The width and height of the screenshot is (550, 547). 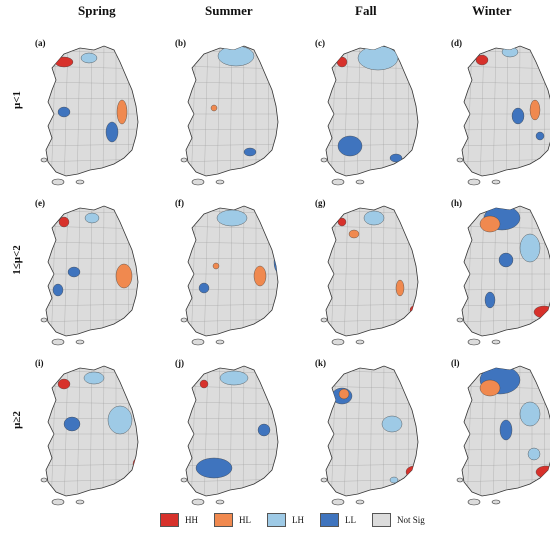 I want to click on panel-label: (k), so click(x=320, y=363).